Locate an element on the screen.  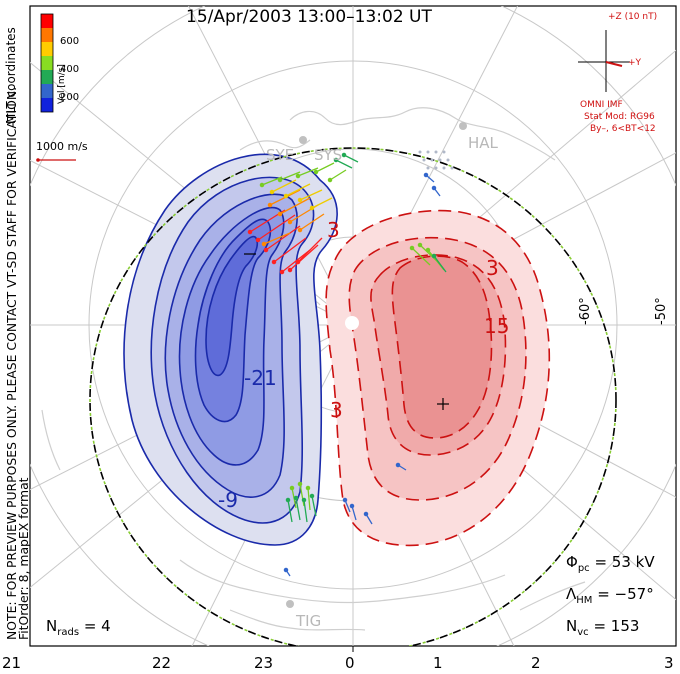
imf-clock is located at coordinates (604, 61).